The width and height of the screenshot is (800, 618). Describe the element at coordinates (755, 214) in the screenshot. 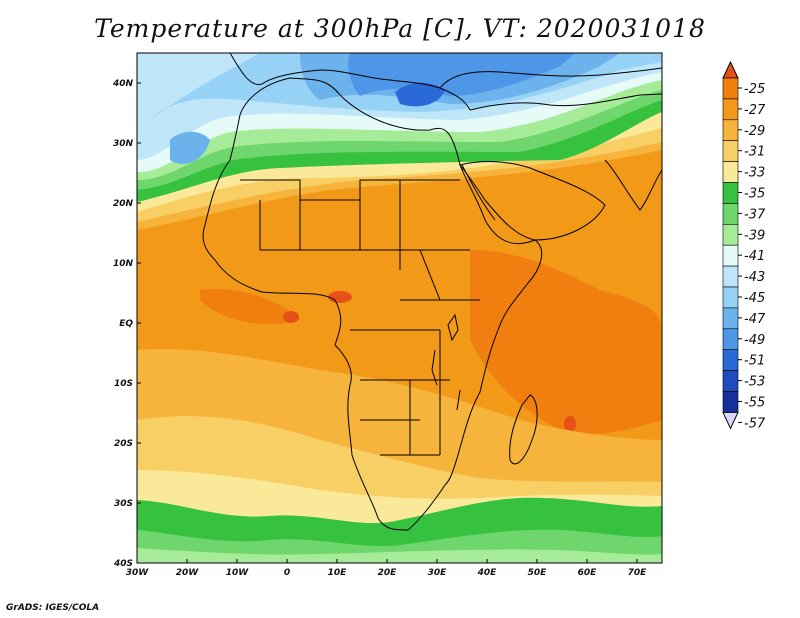

I see `colorbar-label: -37` at that location.